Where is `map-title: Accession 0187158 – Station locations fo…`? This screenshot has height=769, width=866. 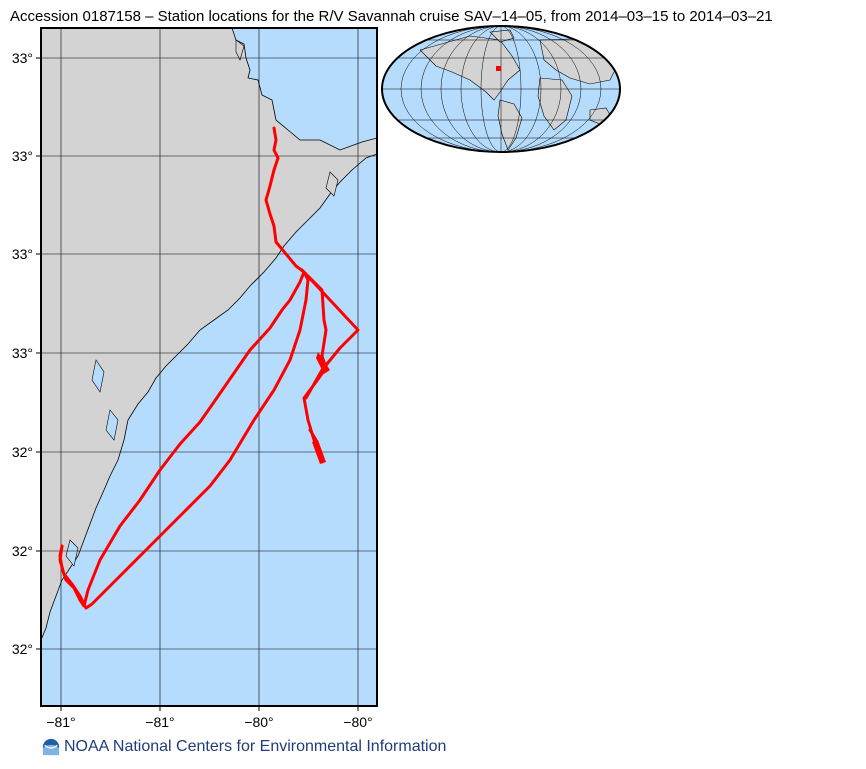 map-title: Accession 0187158 – Station locations fo… is located at coordinates (391, 16).